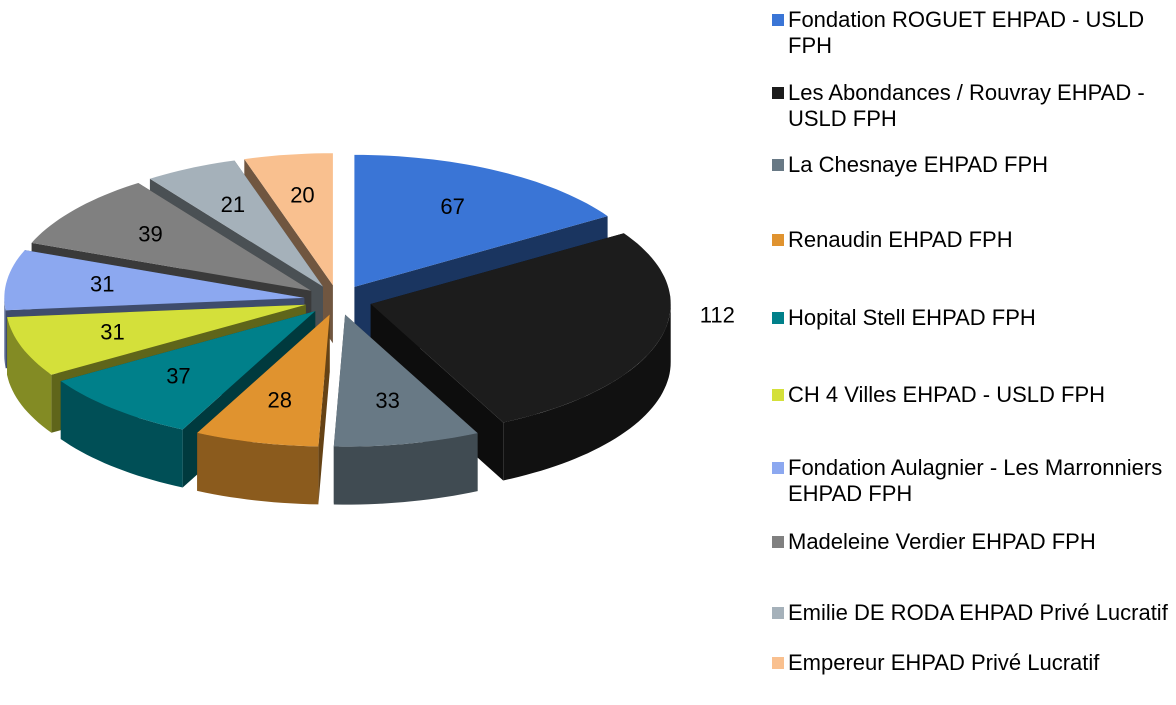 The width and height of the screenshot is (1176, 705). I want to click on data-label: 33, so click(387, 400).